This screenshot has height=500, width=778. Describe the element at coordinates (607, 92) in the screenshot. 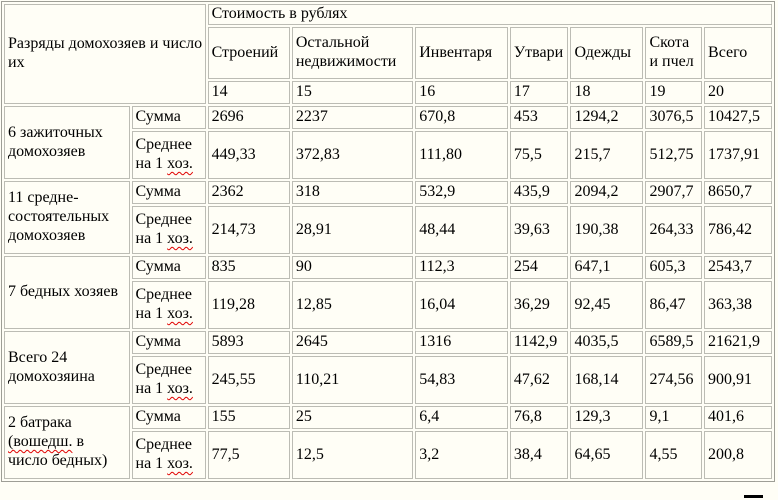

I see `column-number-cell: 18` at that location.